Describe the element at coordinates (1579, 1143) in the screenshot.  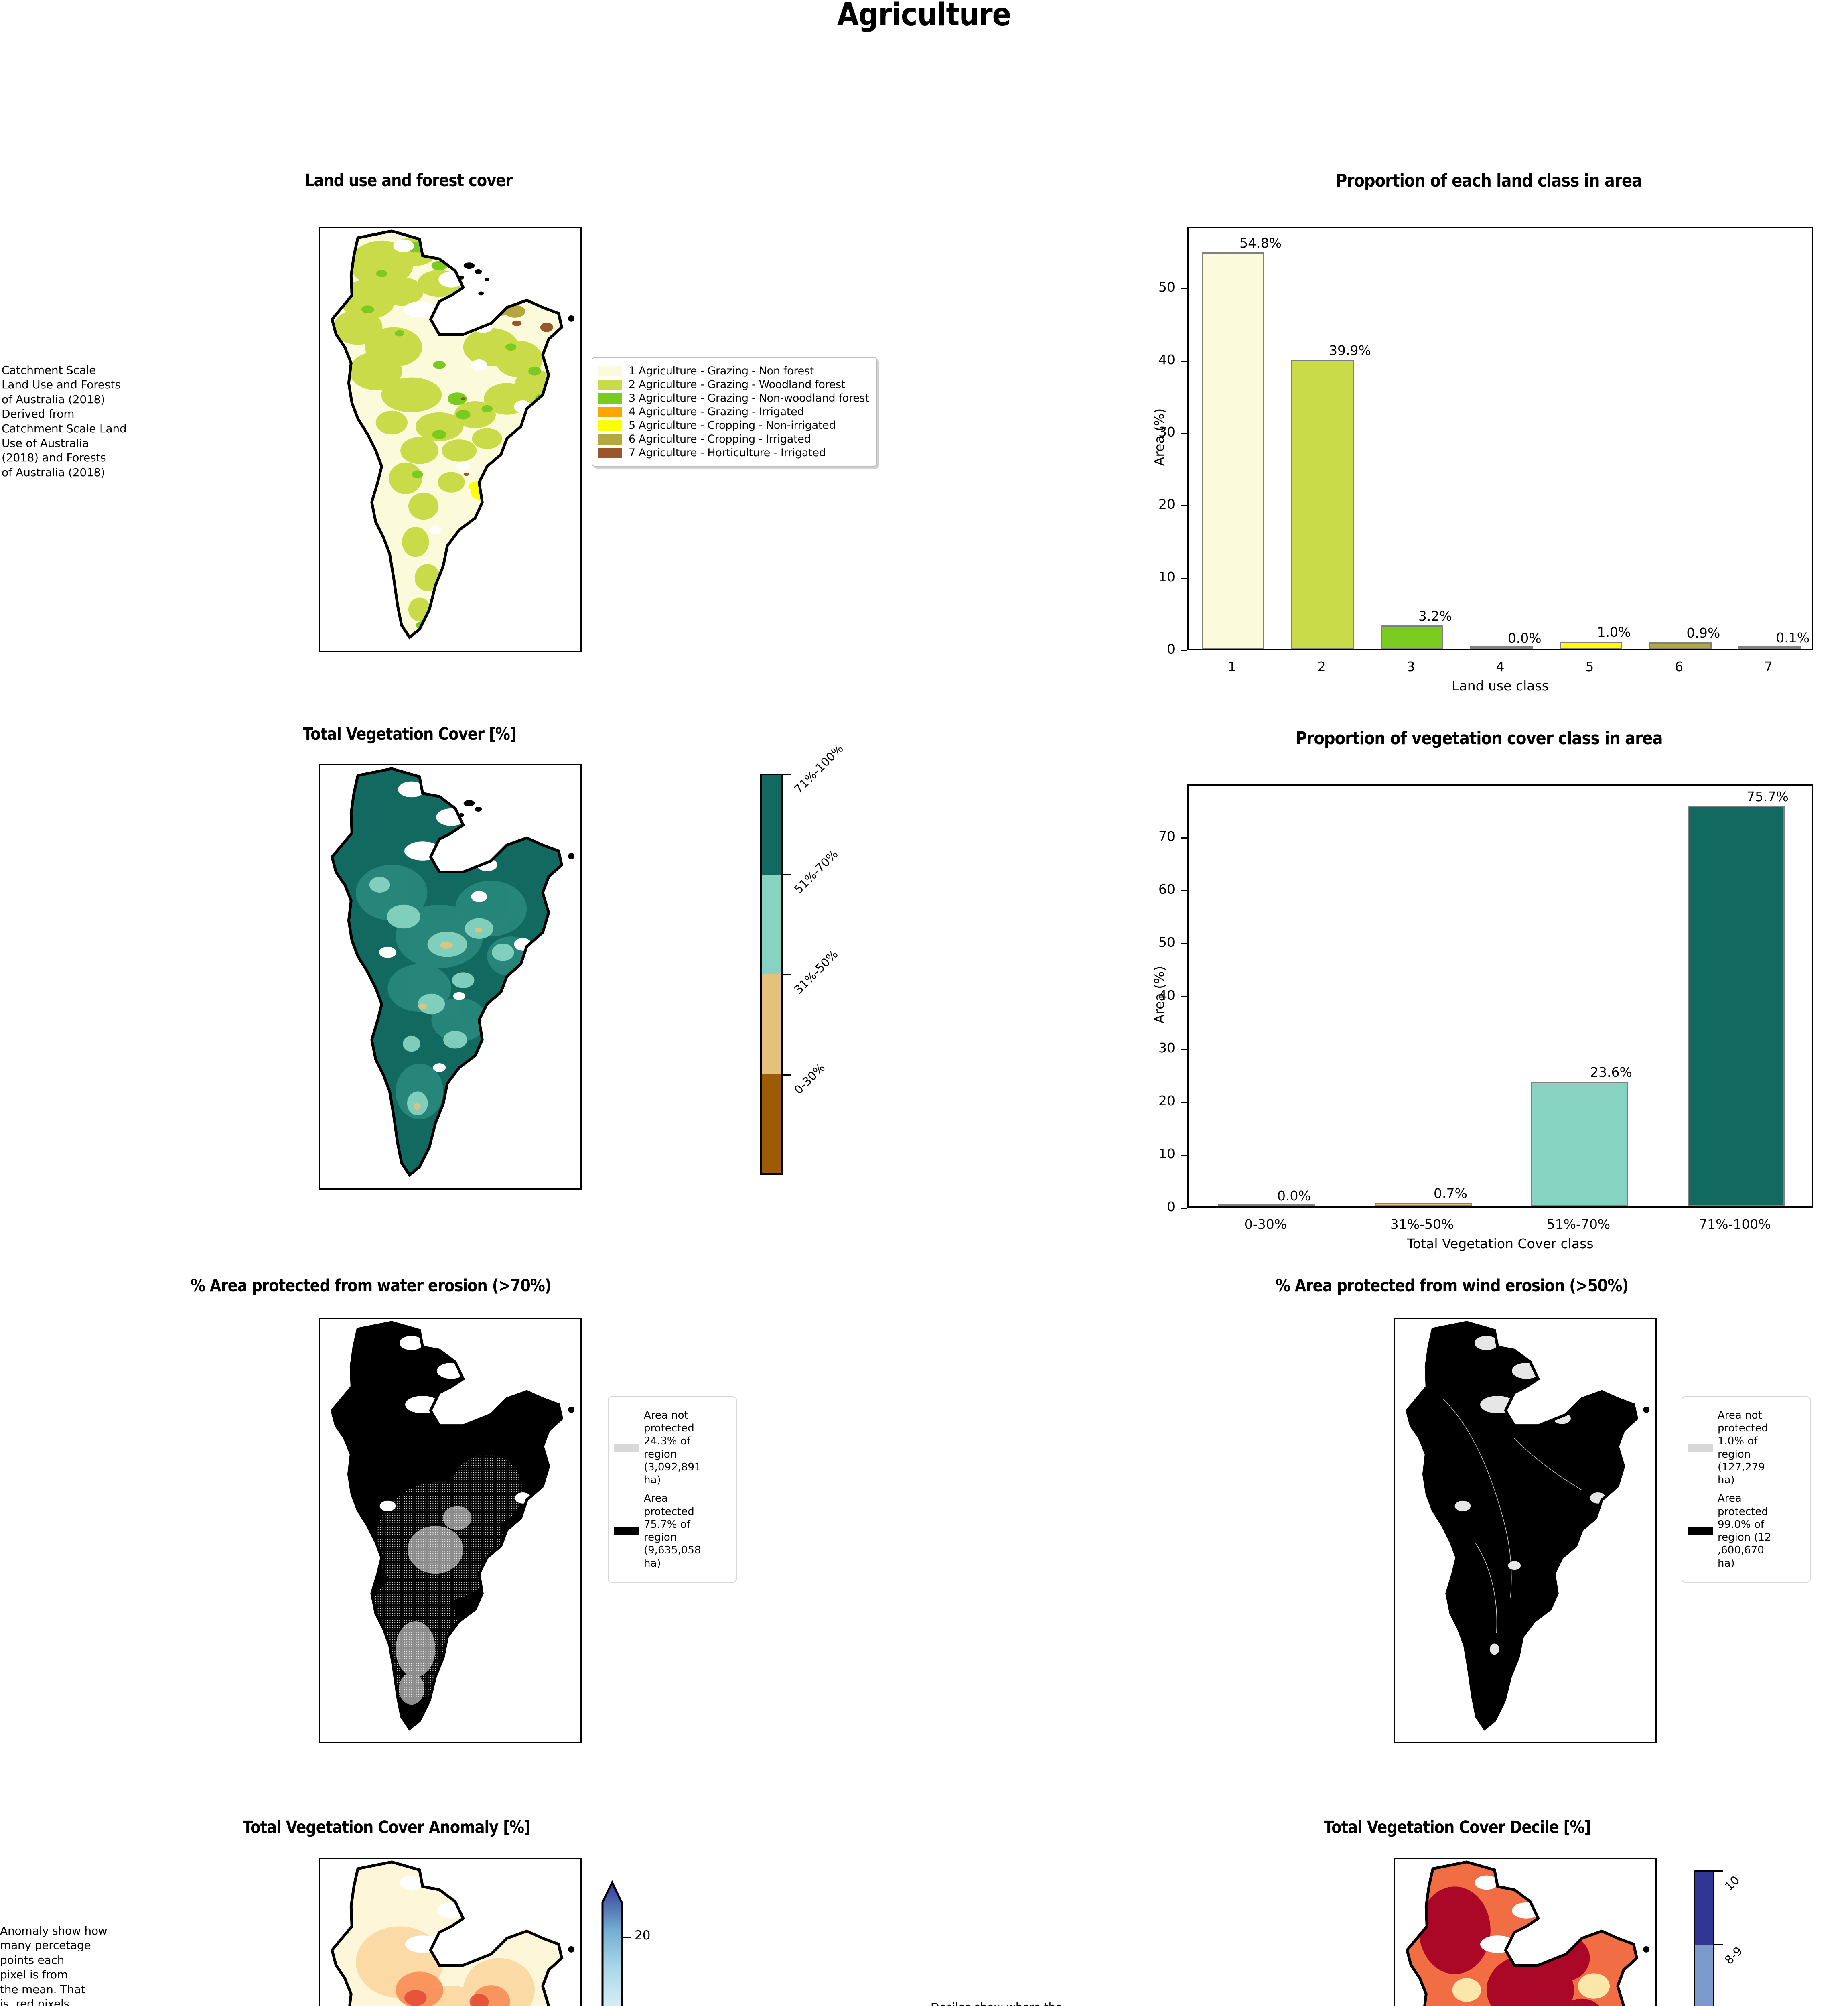
I see `bar-51%-70%` at that location.